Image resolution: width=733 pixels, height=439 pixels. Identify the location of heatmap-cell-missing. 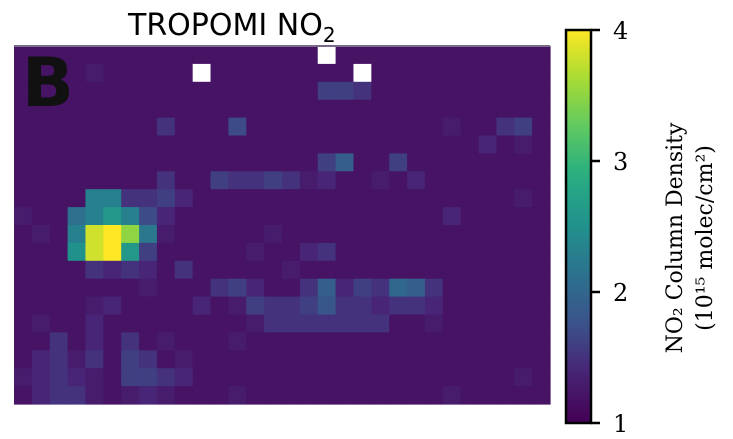
(327, 55).